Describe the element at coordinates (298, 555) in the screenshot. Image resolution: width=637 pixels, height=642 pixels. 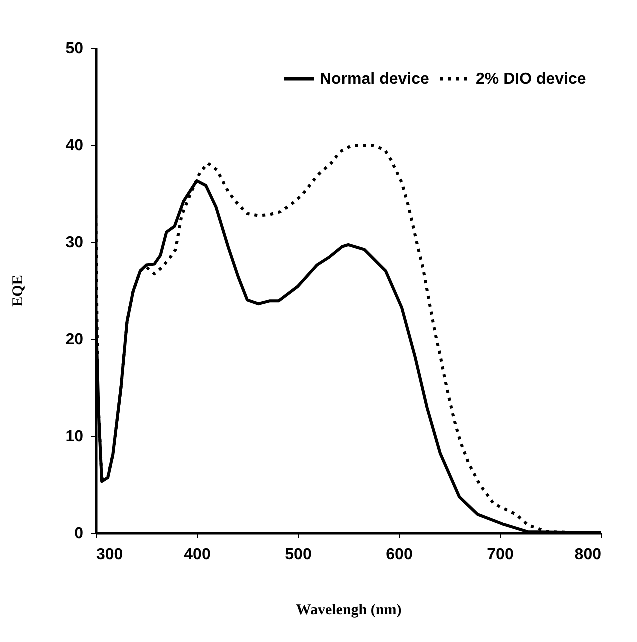
I see `x-tick-label: 500` at that location.